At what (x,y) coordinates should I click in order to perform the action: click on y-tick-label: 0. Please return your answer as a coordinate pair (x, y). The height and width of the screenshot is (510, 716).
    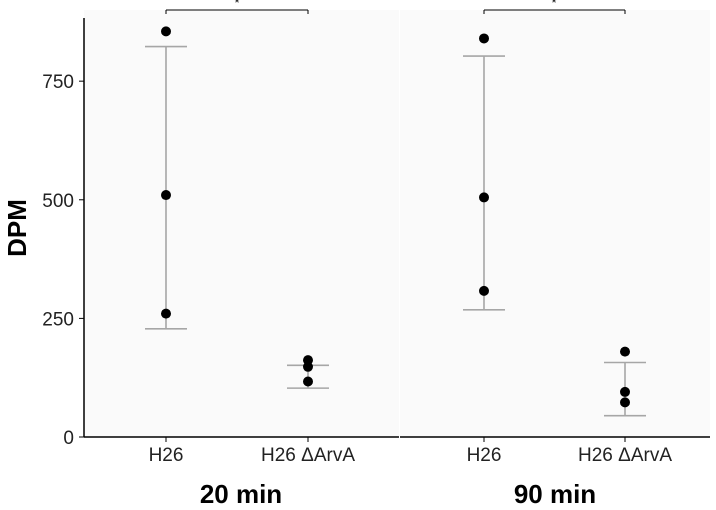
    Looking at the image, I should click on (68, 438).